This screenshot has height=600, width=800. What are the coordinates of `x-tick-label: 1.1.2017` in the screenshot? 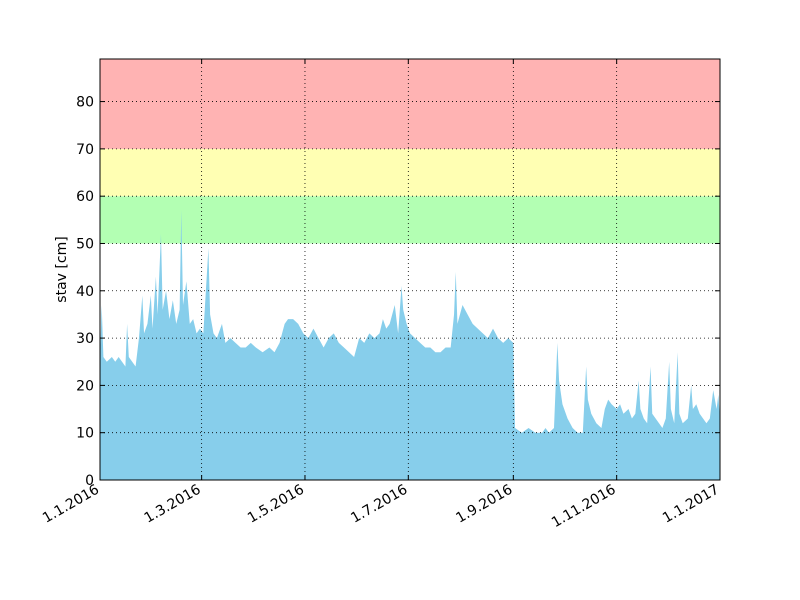 It's located at (691, 504).